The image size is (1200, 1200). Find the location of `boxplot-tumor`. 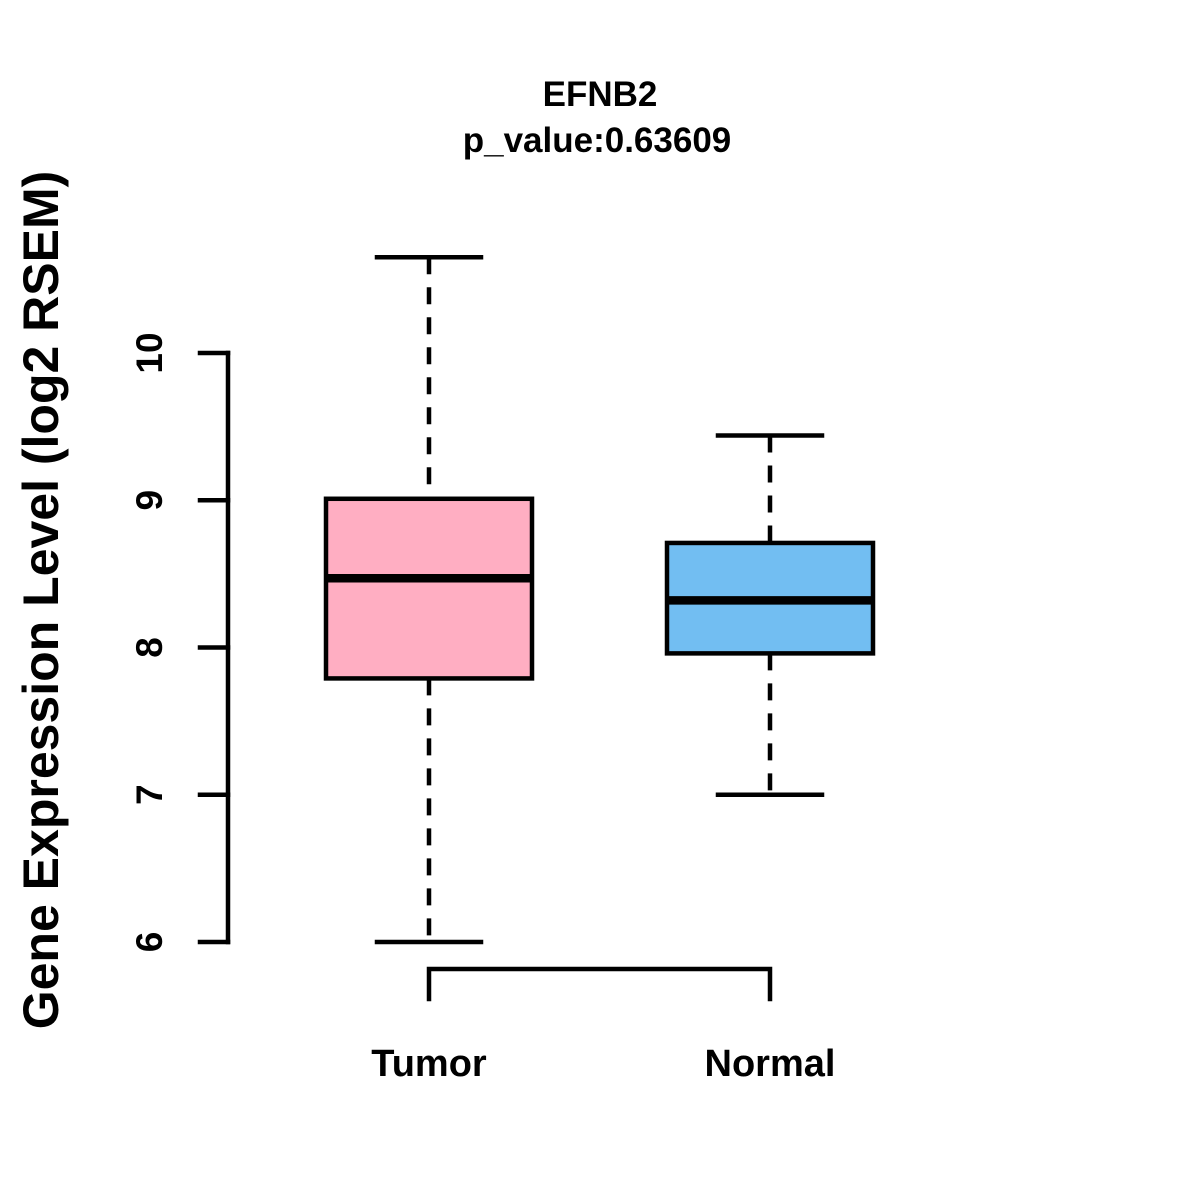

boxplot-tumor is located at coordinates (429, 600).